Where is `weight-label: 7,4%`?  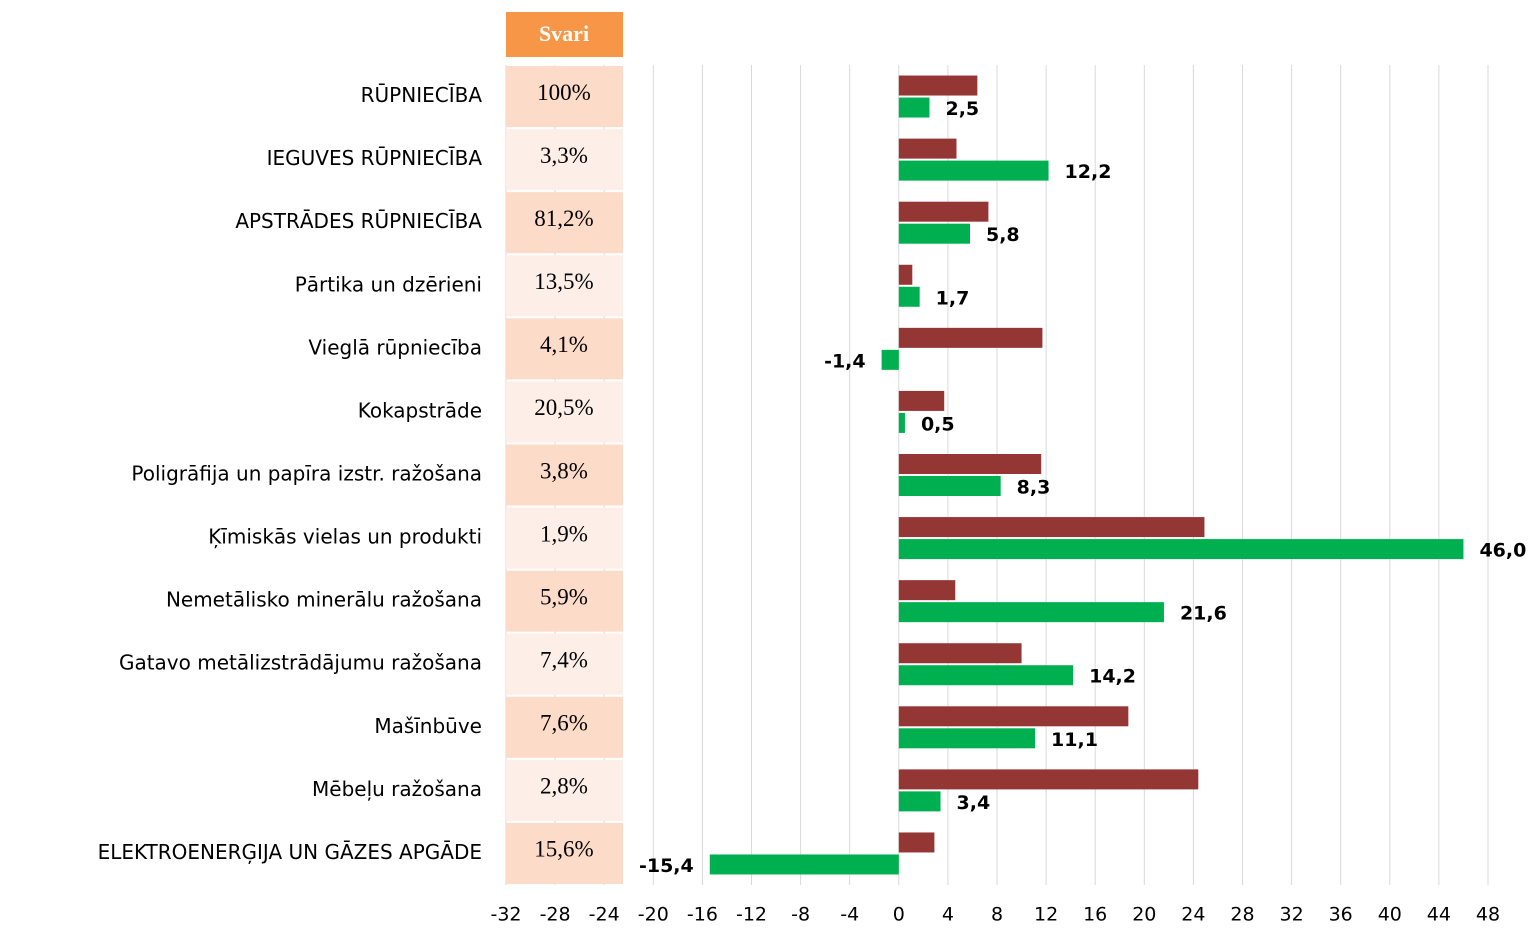 weight-label: 7,4% is located at coordinates (564, 660).